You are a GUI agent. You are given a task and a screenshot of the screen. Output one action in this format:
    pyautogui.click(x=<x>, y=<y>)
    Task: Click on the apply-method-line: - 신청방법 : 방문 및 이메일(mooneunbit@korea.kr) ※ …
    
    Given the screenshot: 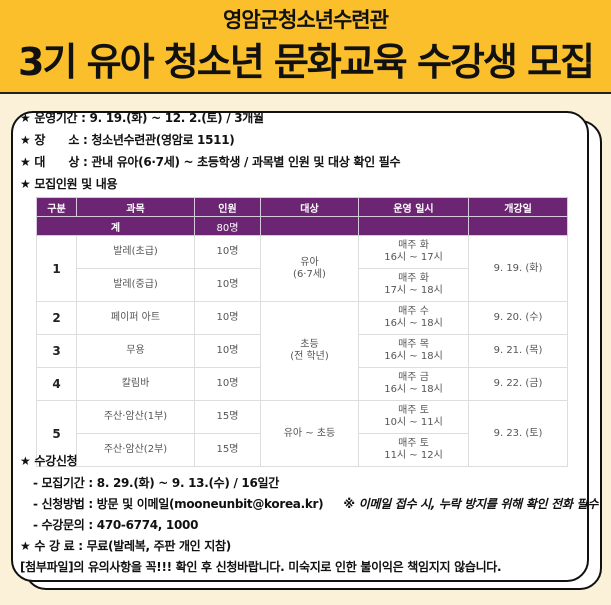 What is the action you would take?
    pyautogui.click(x=315, y=503)
    